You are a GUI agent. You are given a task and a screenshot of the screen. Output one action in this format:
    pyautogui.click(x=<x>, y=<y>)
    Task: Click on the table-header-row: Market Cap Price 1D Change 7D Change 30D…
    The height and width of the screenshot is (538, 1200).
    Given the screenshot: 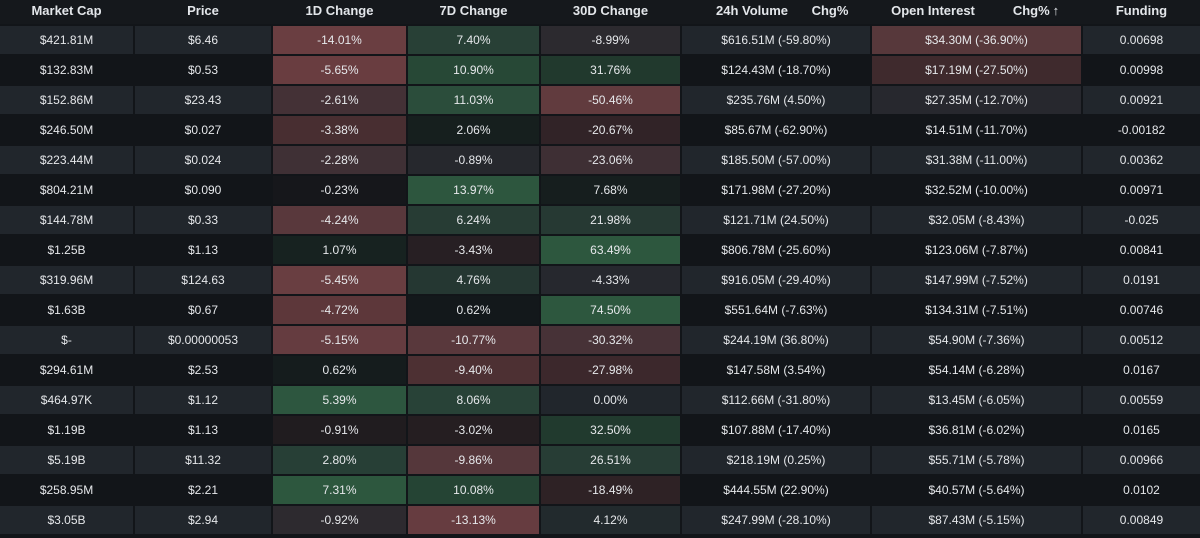 What is the action you would take?
    pyautogui.click(x=600, y=12)
    